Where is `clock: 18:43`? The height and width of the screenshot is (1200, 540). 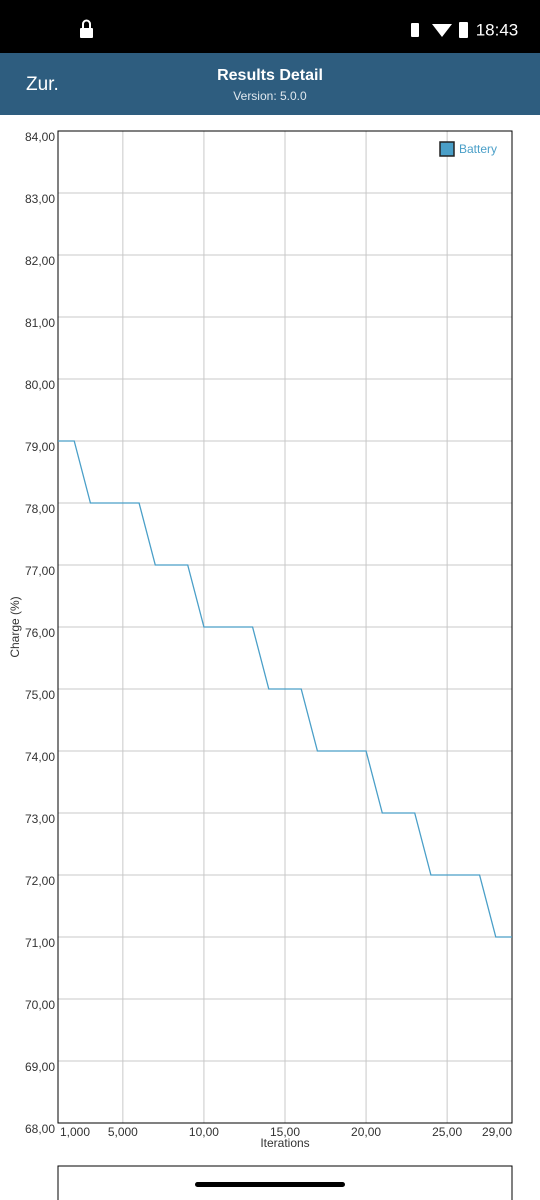
clock: 18:43 is located at coordinates (497, 29).